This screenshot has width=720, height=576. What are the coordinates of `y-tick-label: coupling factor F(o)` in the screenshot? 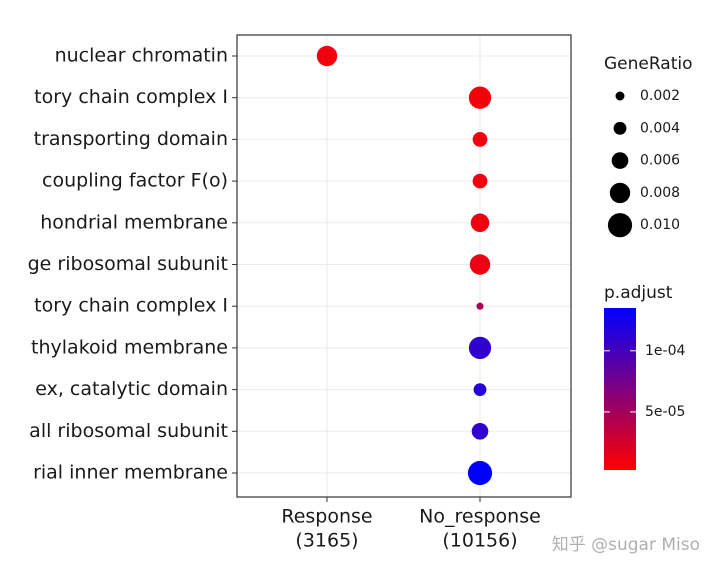 It's located at (135, 181).